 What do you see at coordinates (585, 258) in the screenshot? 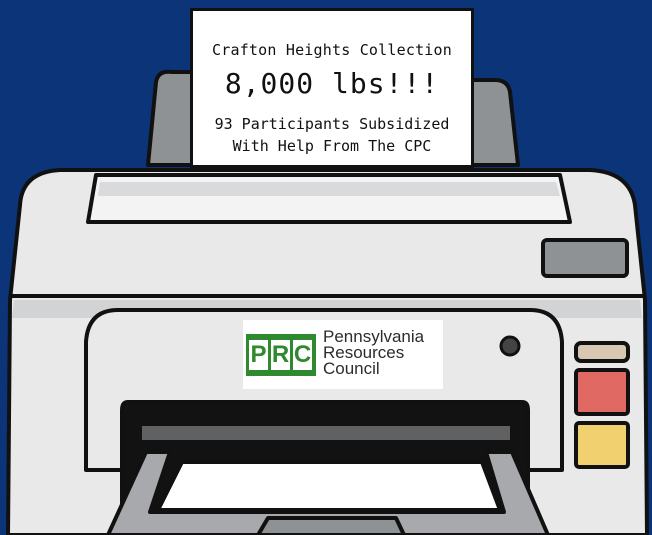
I see `display-window` at bounding box center [585, 258].